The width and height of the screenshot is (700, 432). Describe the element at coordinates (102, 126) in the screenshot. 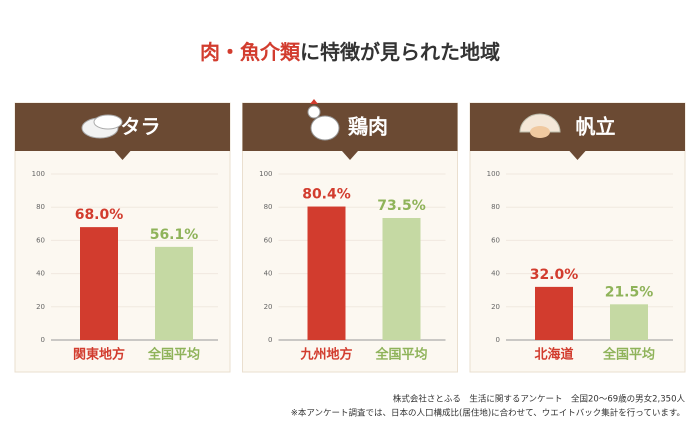

I see `fish-icon` at that location.